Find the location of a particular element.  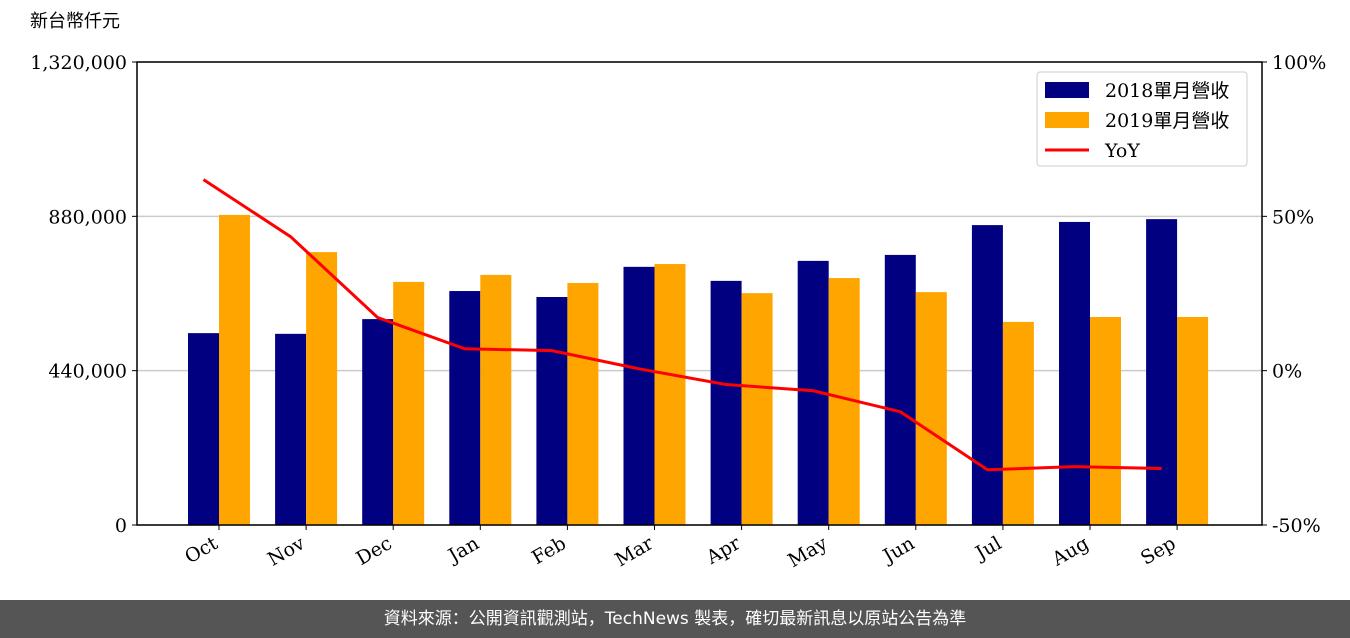

x-tick-label: Jan is located at coordinates (463, 550).